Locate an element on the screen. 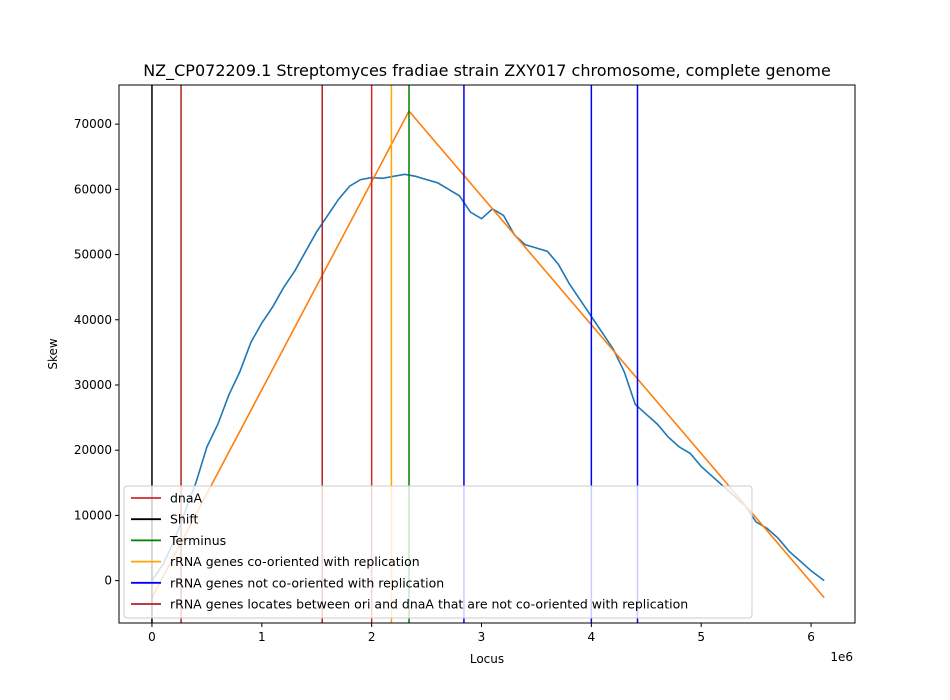 This screenshot has height=700, width=950. y-tick-label: 30000 is located at coordinates (93, 385).